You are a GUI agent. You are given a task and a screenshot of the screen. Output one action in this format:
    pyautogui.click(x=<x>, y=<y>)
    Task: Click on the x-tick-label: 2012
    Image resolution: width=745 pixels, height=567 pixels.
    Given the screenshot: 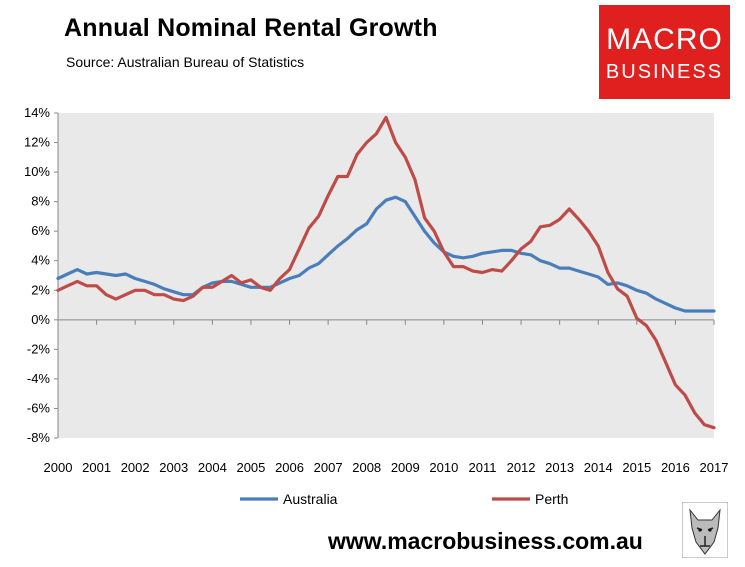 What is the action you would take?
    pyautogui.click(x=521, y=467)
    